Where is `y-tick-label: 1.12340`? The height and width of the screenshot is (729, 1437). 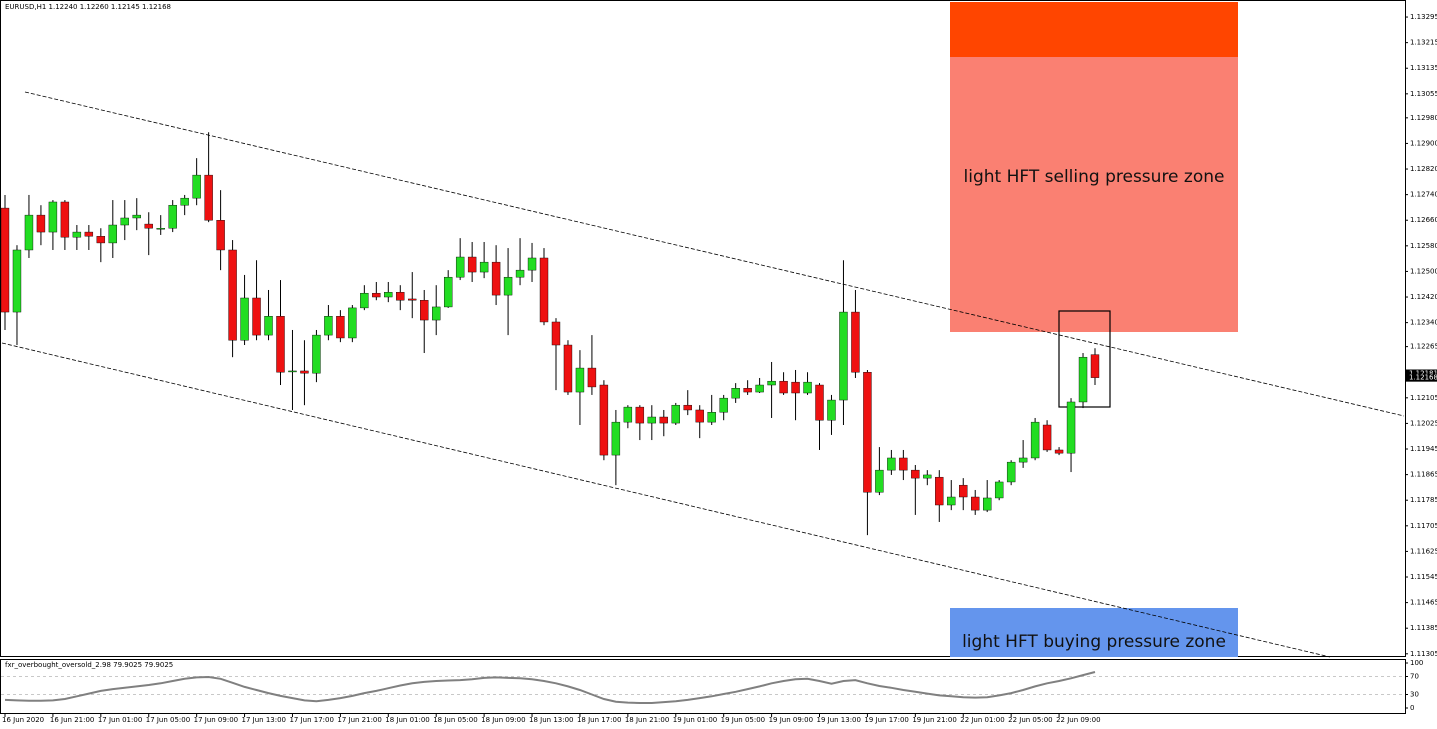 y-tick-label: 1.12340 is located at coordinates (1423, 323).